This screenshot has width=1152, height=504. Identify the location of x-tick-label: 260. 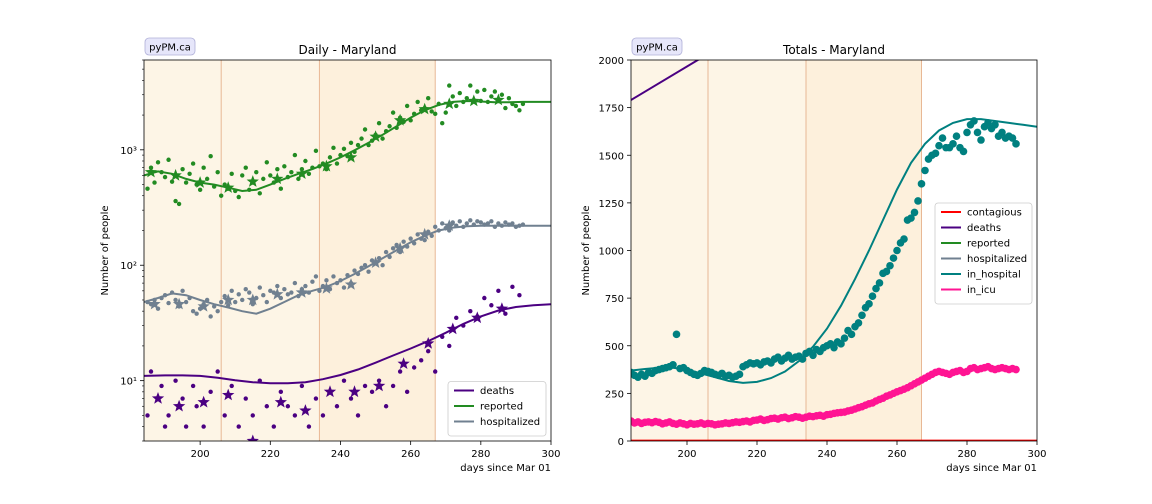
(410, 454).